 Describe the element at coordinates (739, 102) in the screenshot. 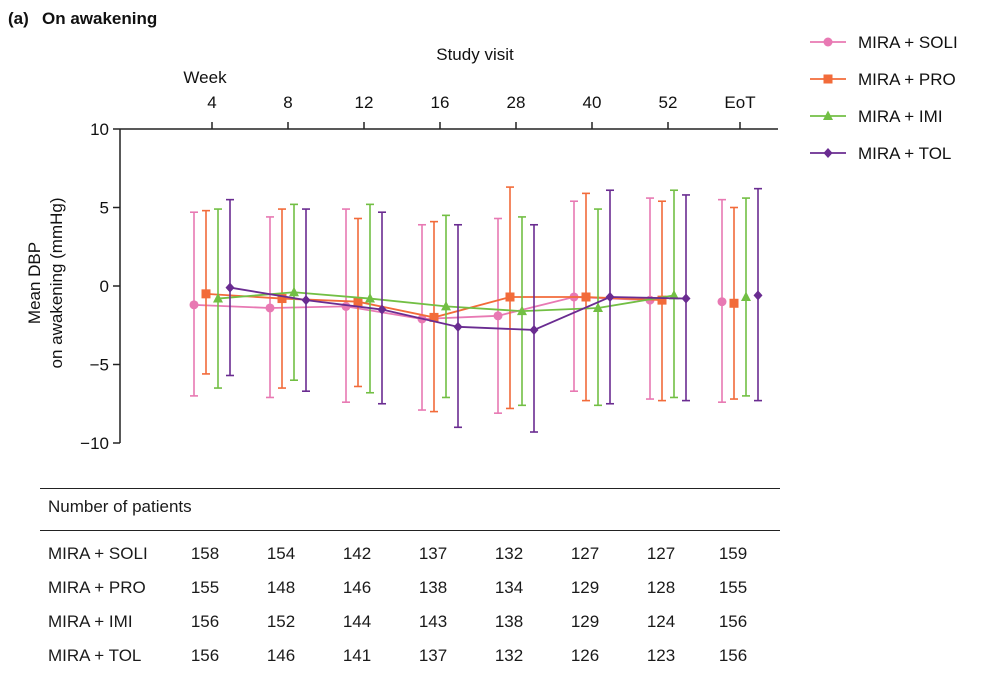

I see `x-tick-label: EoT` at that location.